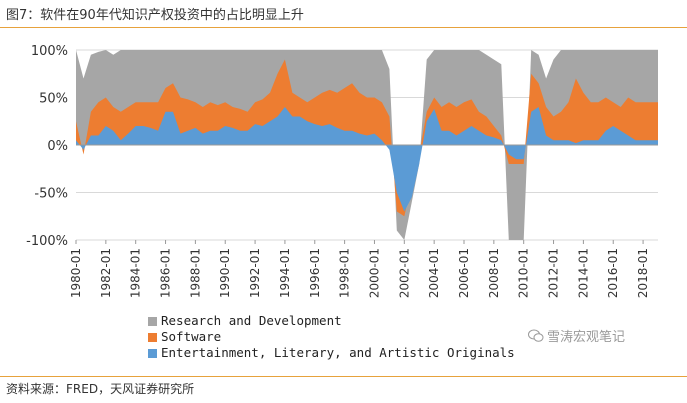  Describe the element at coordinates (343, 376) in the screenshot. I see `source-rule` at that location.